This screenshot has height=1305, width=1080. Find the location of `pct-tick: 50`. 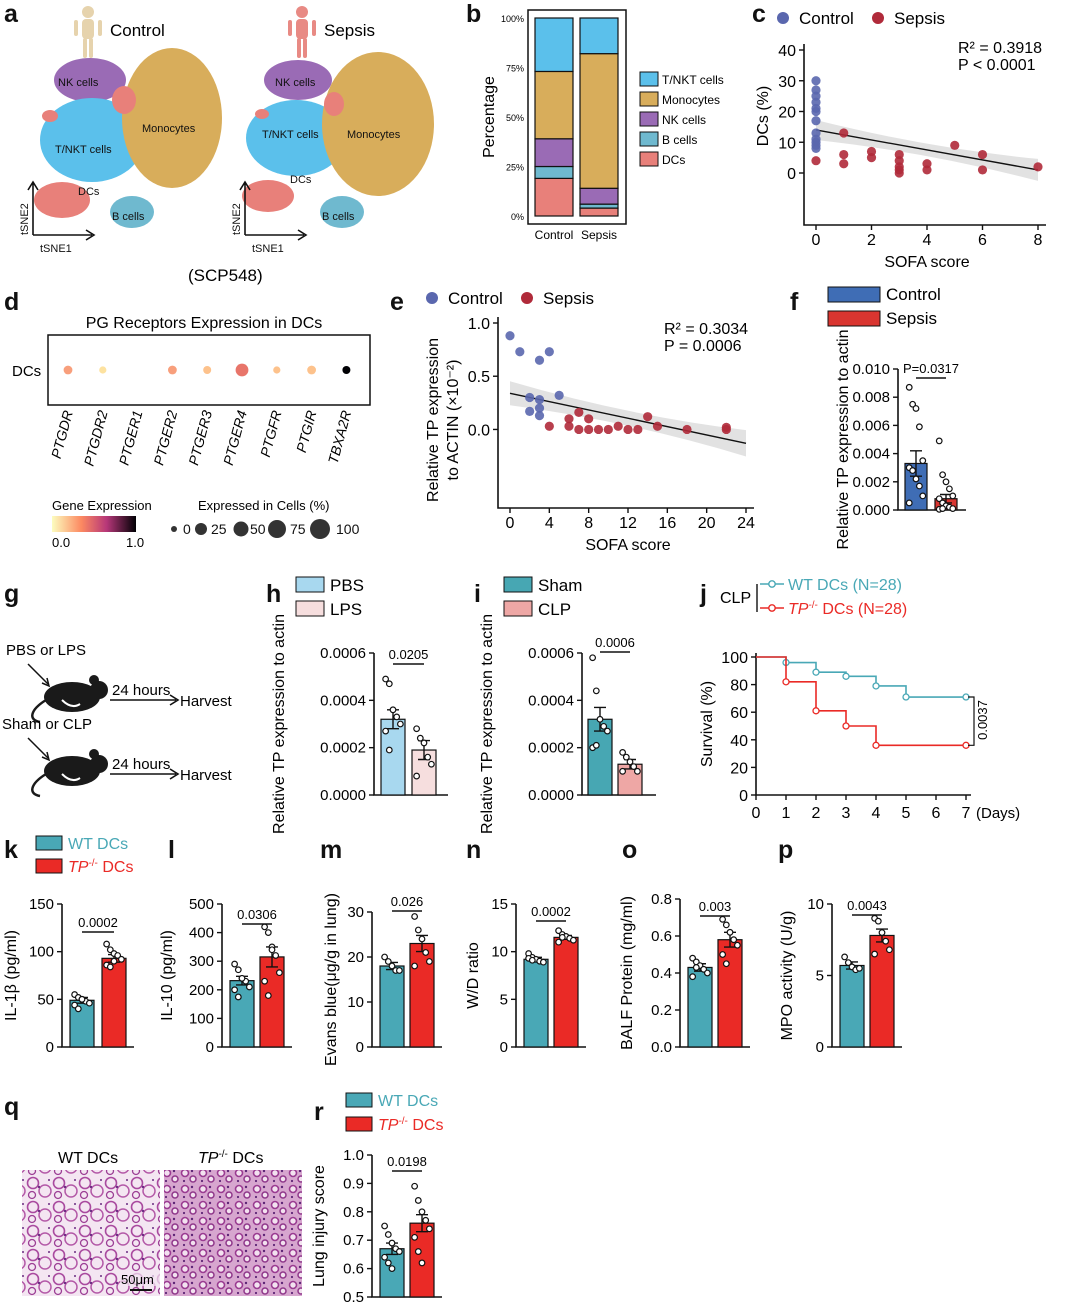

pct-tick: 50 is located at coordinates (258, 529).